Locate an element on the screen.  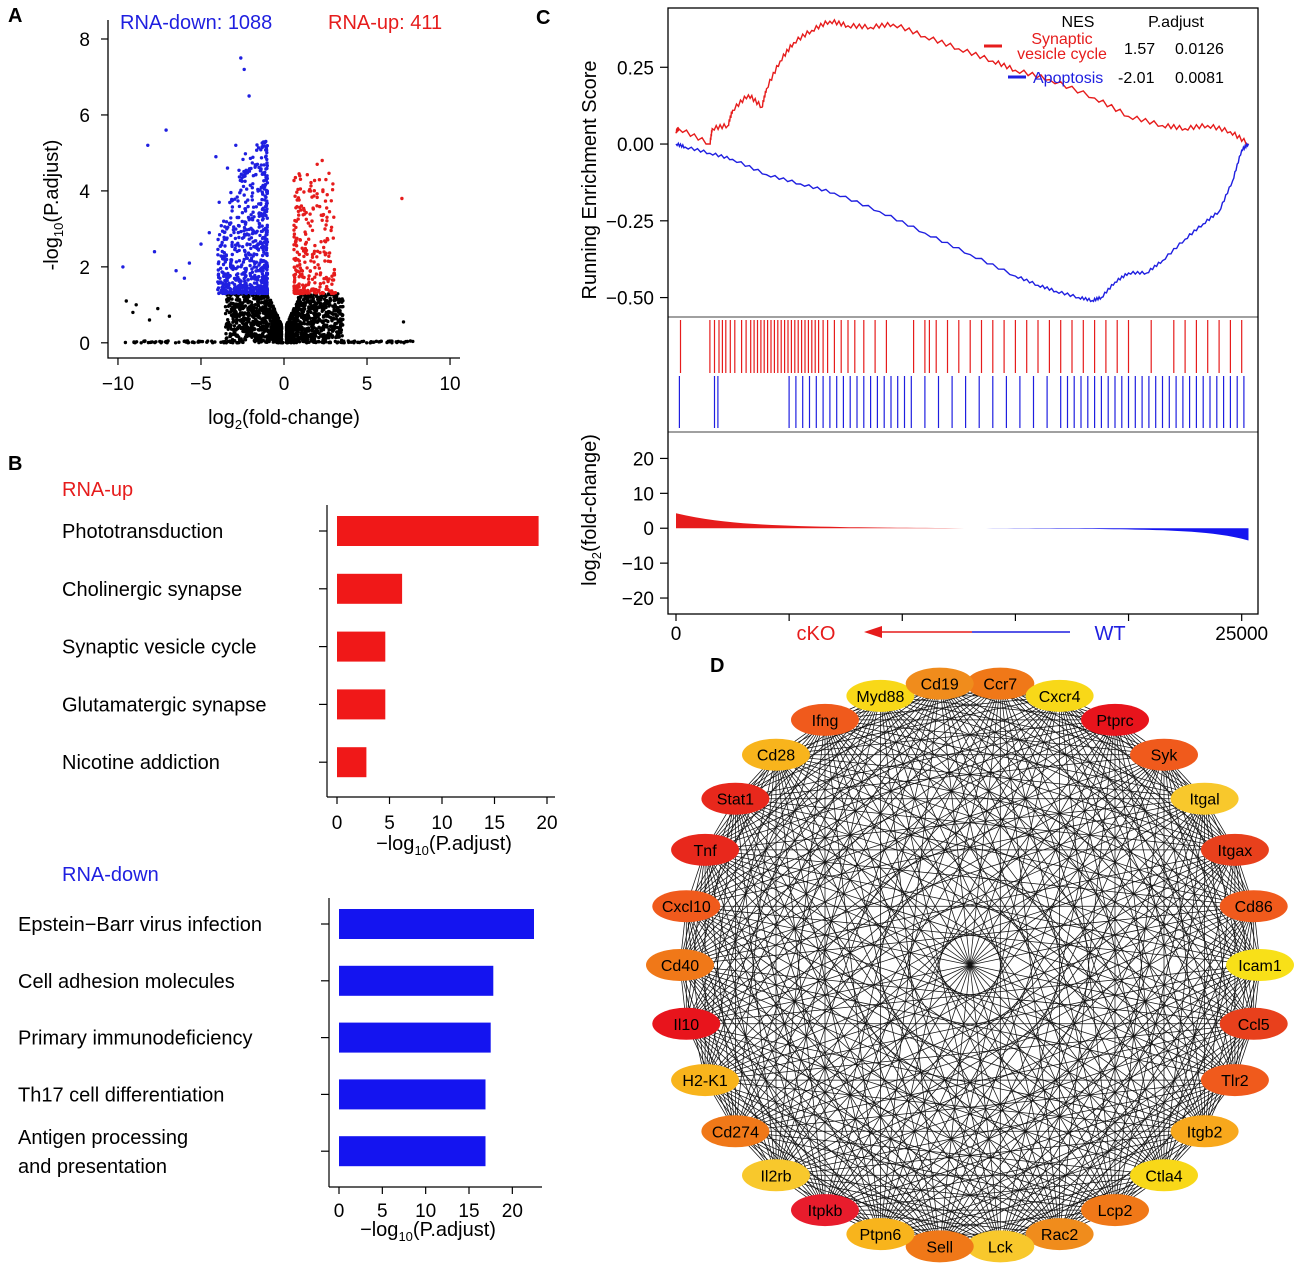
up-xtick-label: 10 is located at coordinates (441, 823).